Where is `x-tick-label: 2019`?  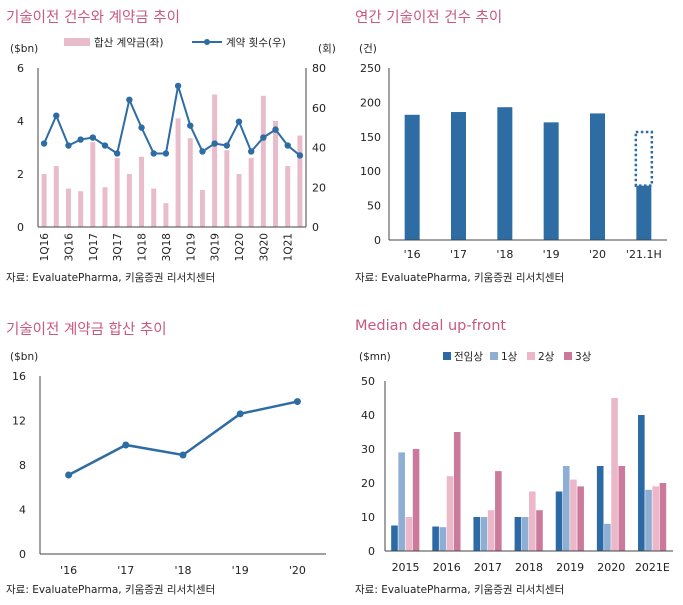 x-tick-label: 2019 is located at coordinates (570, 567).